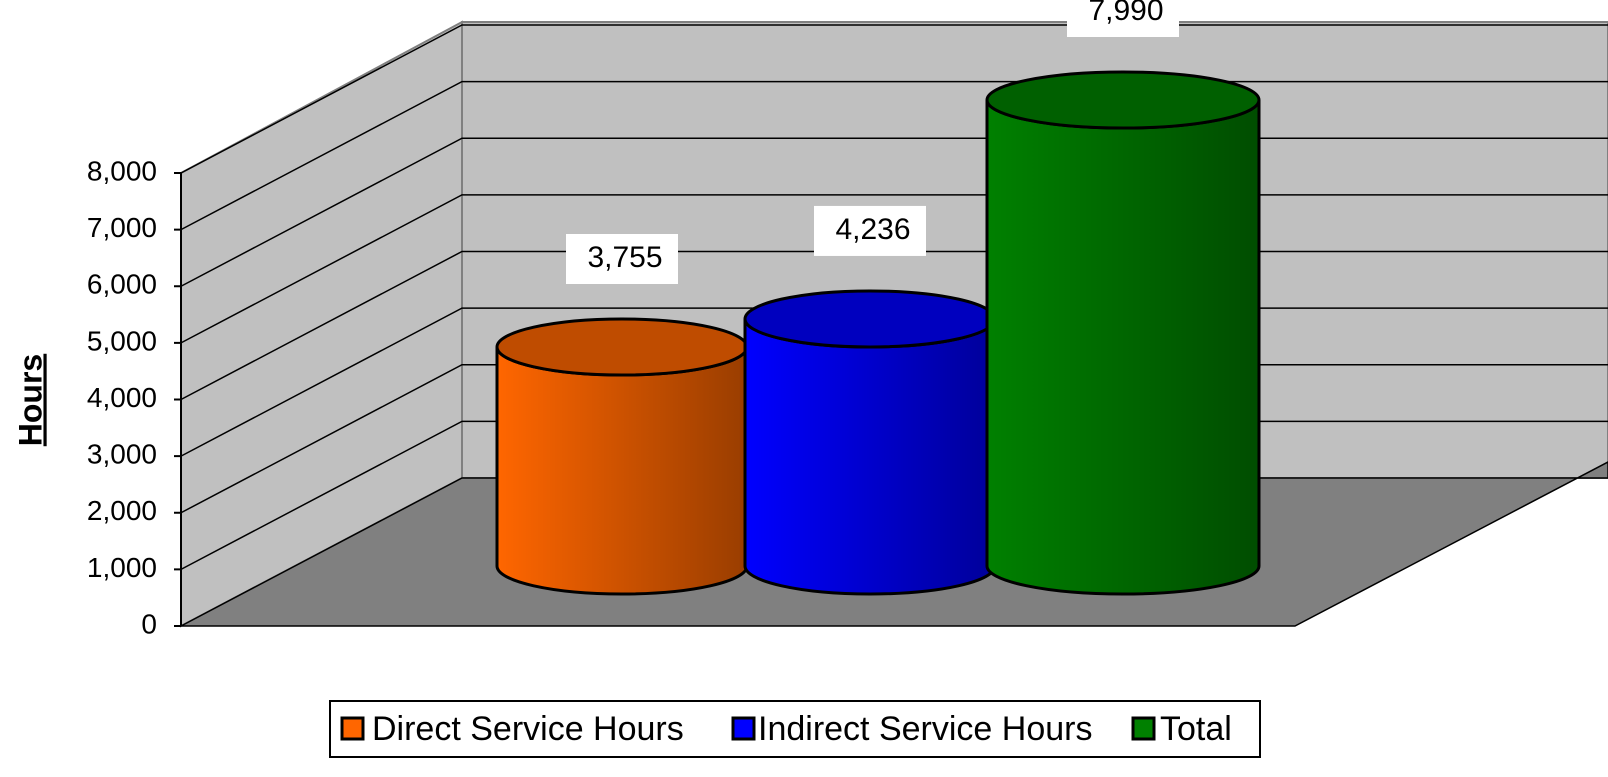  Describe the element at coordinates (122, 227) in the screenshot. I see `y-tick-label: 7,000` at that location.